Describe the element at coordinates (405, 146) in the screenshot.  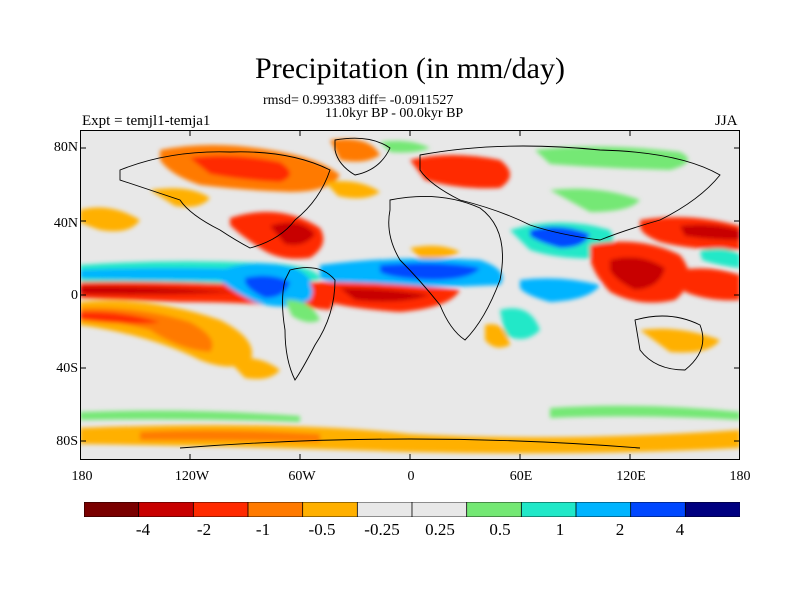
I see `arctic-wet-patch` at that location.